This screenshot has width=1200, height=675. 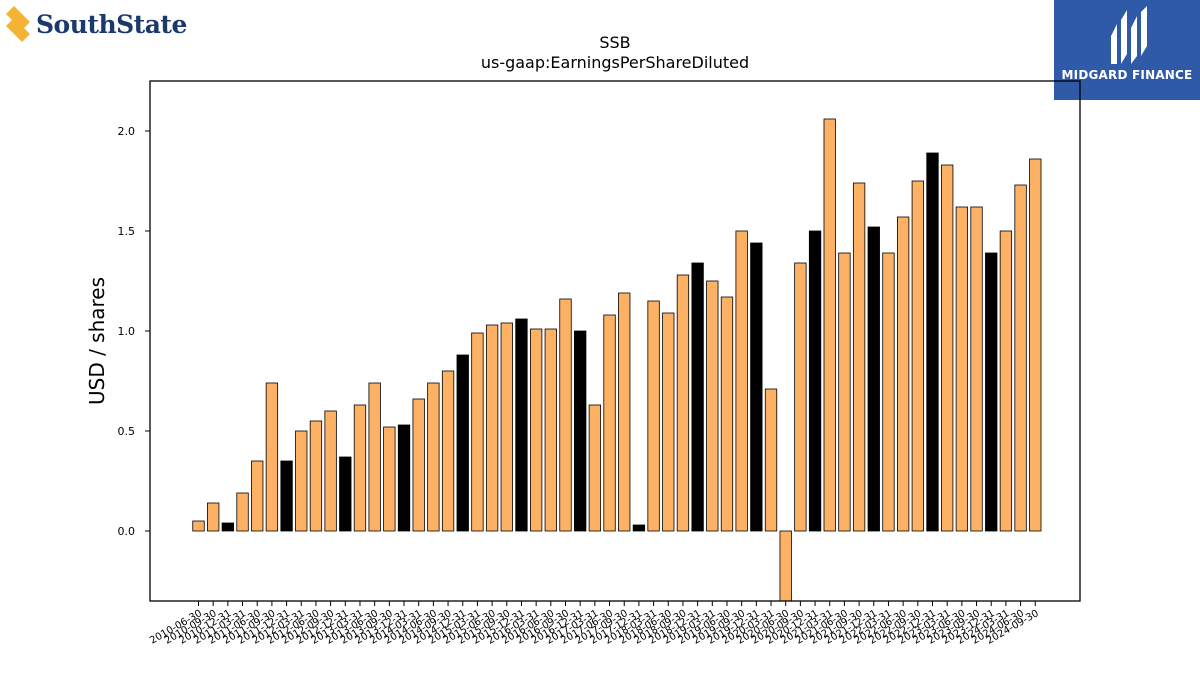 I want to click on y-ticks-group: 0.0 0.5 1.0 1.5 2.0, so click(x=134, y=331).